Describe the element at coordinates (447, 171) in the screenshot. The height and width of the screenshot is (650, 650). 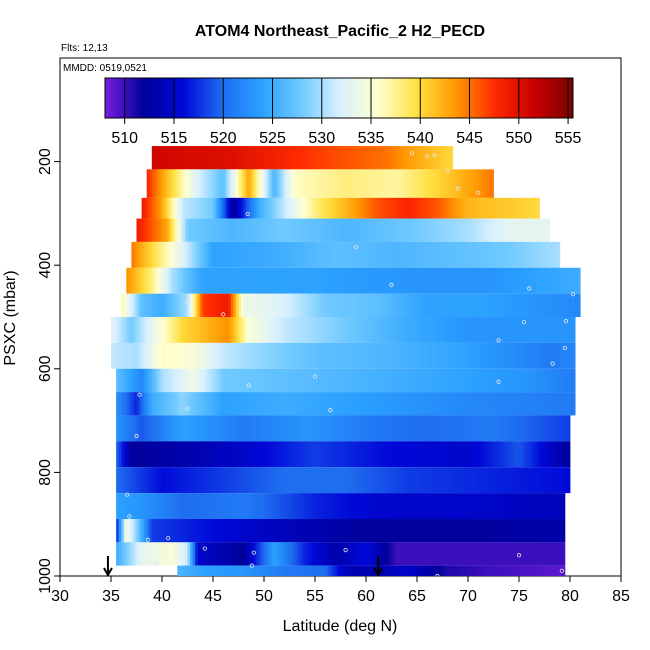
I see `sample-marker` at that location.